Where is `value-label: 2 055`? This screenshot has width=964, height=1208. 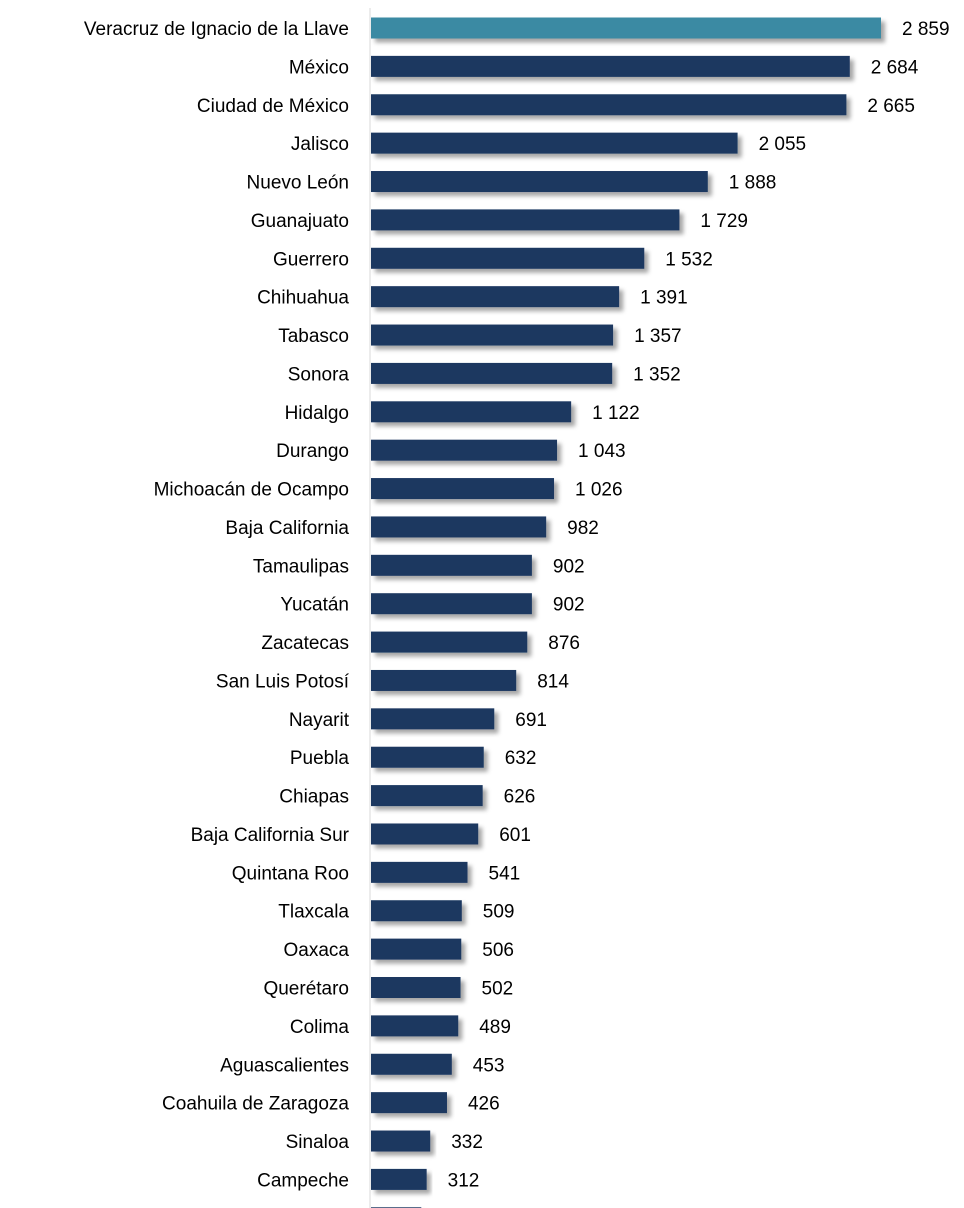
value-label: 2 055 is located at coordinates (783, 144).